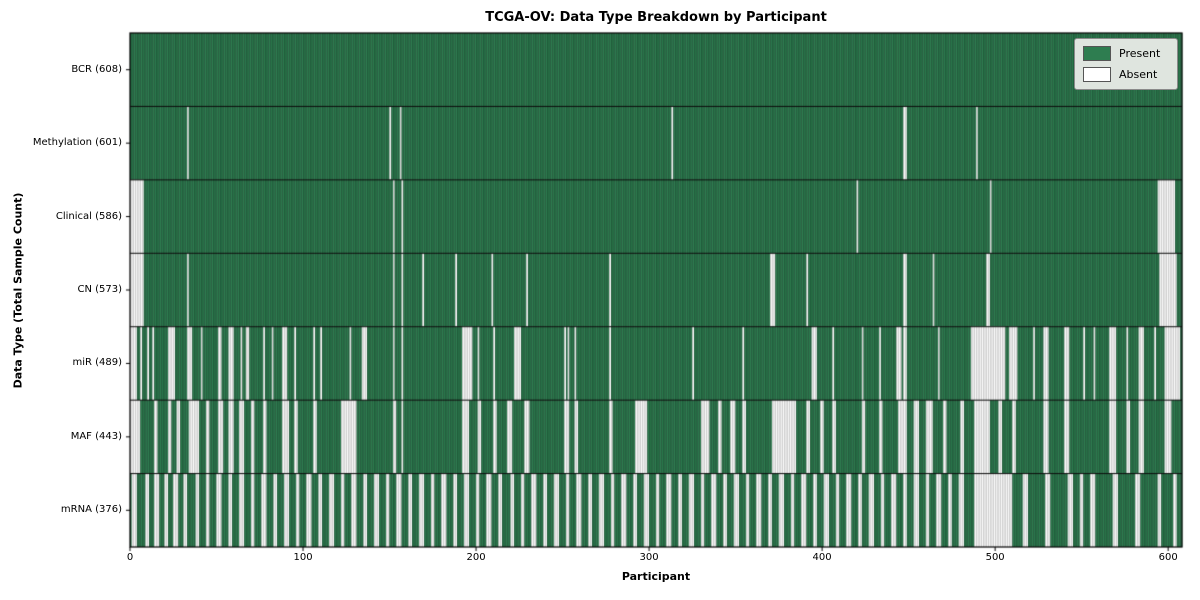 The height and width of the screenshot is (600, 1200). Describe the element at coordinates (1097, 74) in the screenshot. I see `legend-swatch-absent-icon` at that location.